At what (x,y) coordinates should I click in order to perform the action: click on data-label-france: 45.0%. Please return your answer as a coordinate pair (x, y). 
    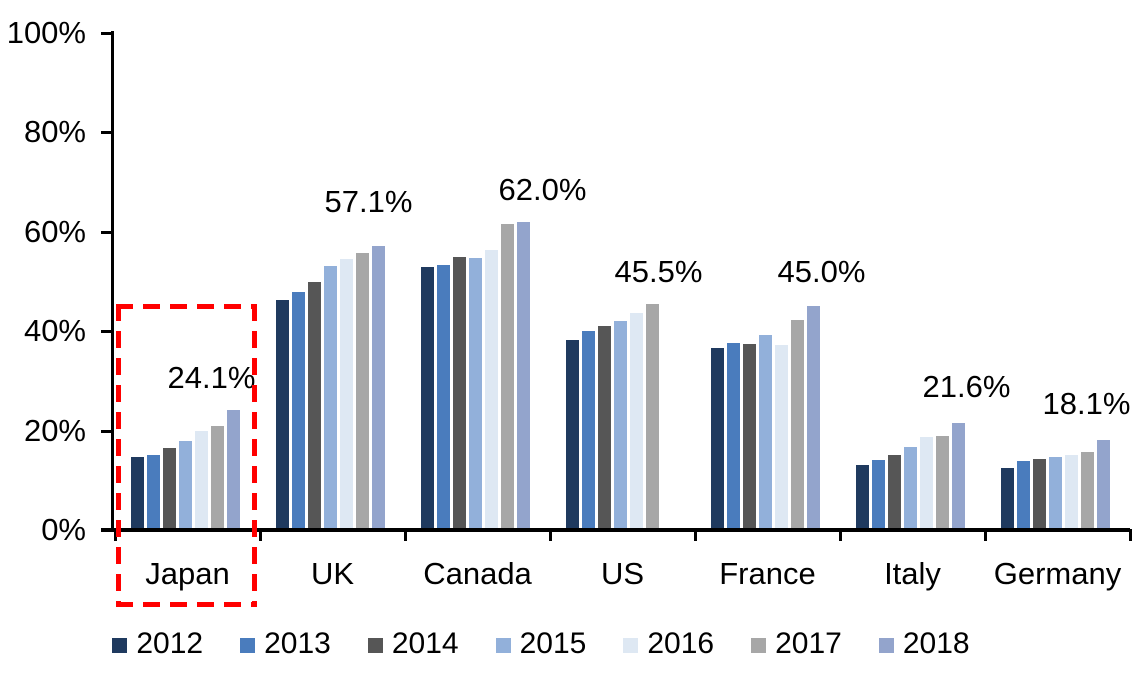
    Looking at the image, I should click on (821, 272).